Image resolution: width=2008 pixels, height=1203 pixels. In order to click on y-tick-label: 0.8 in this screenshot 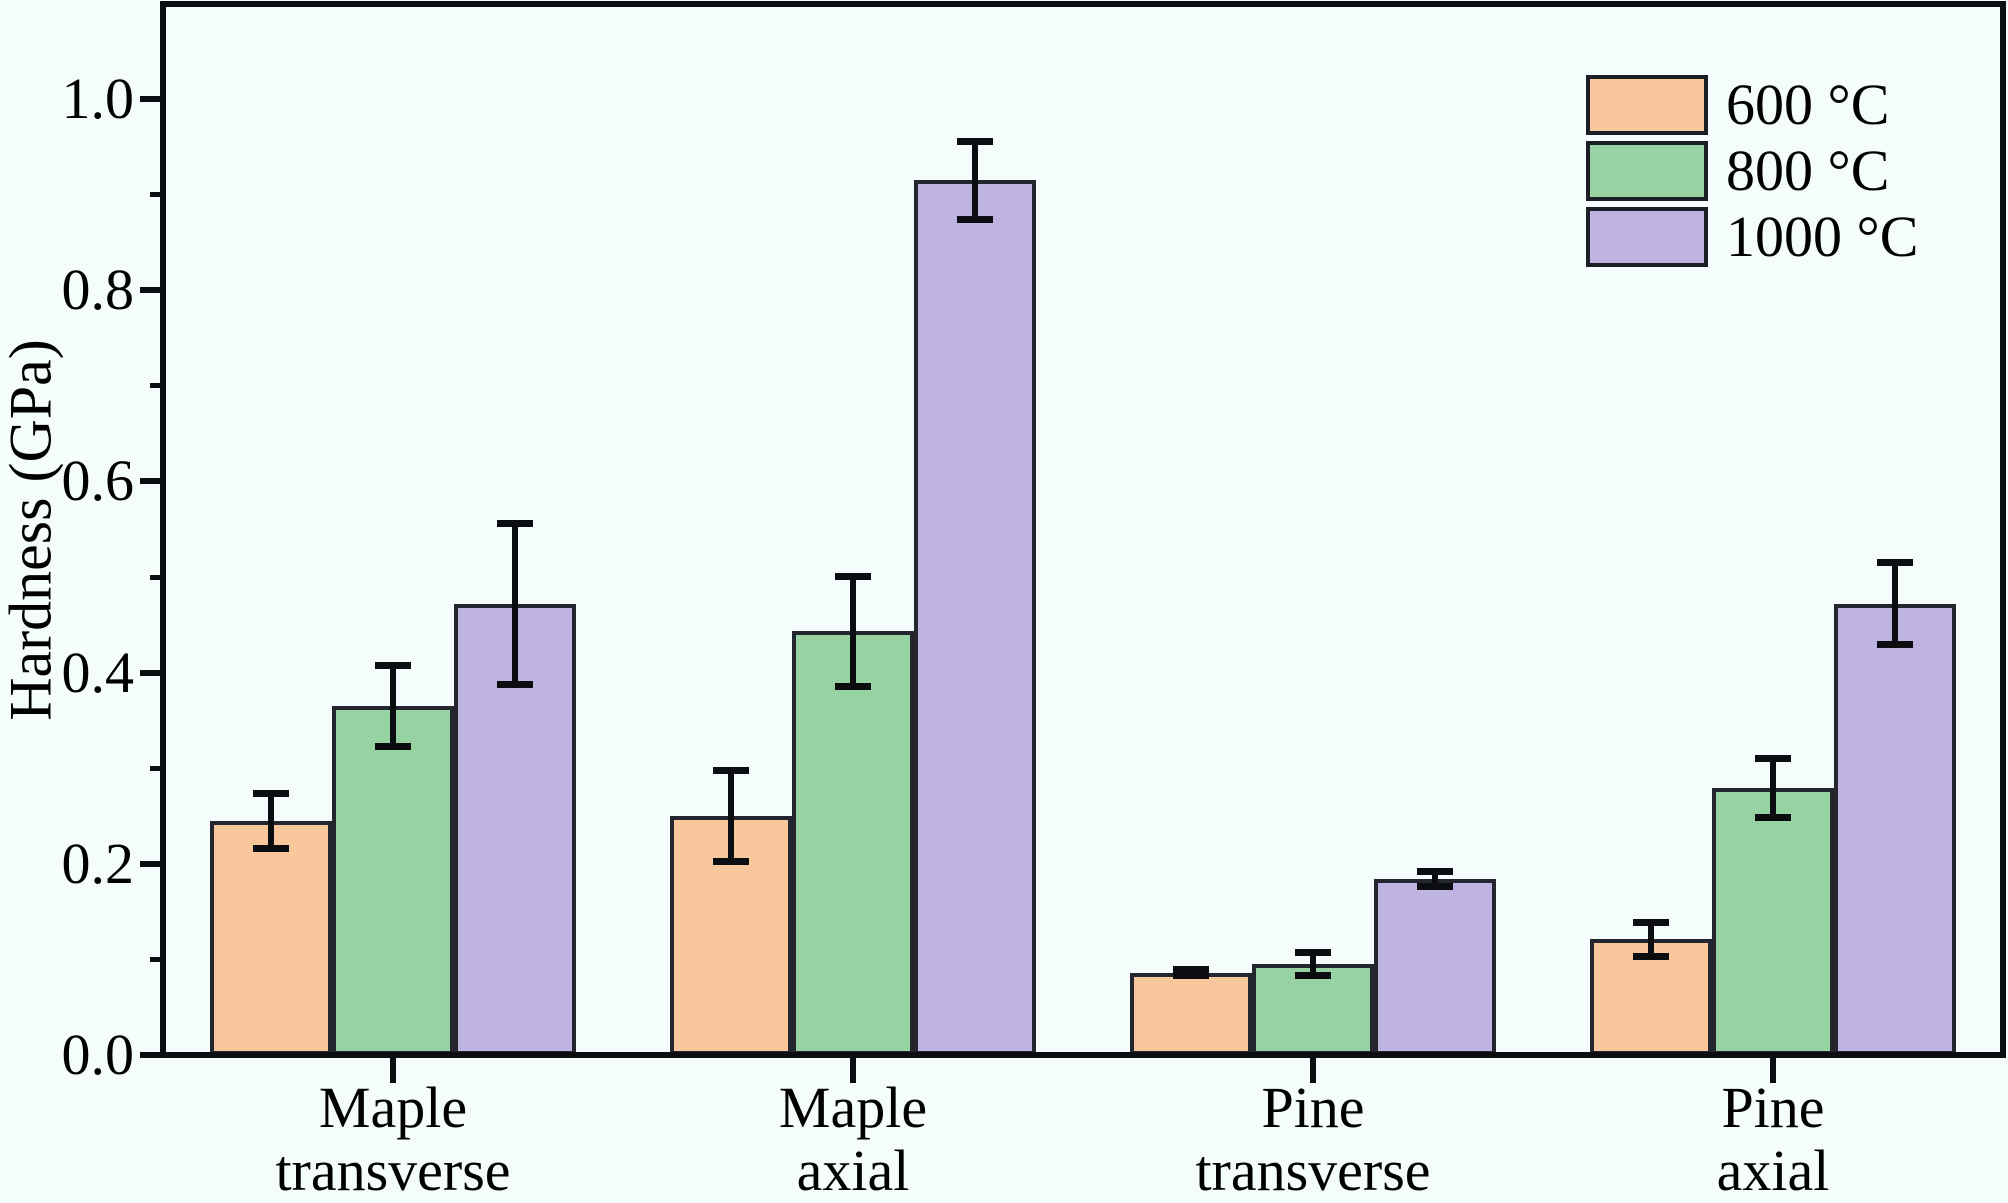, I will do `click(98, 290)`.